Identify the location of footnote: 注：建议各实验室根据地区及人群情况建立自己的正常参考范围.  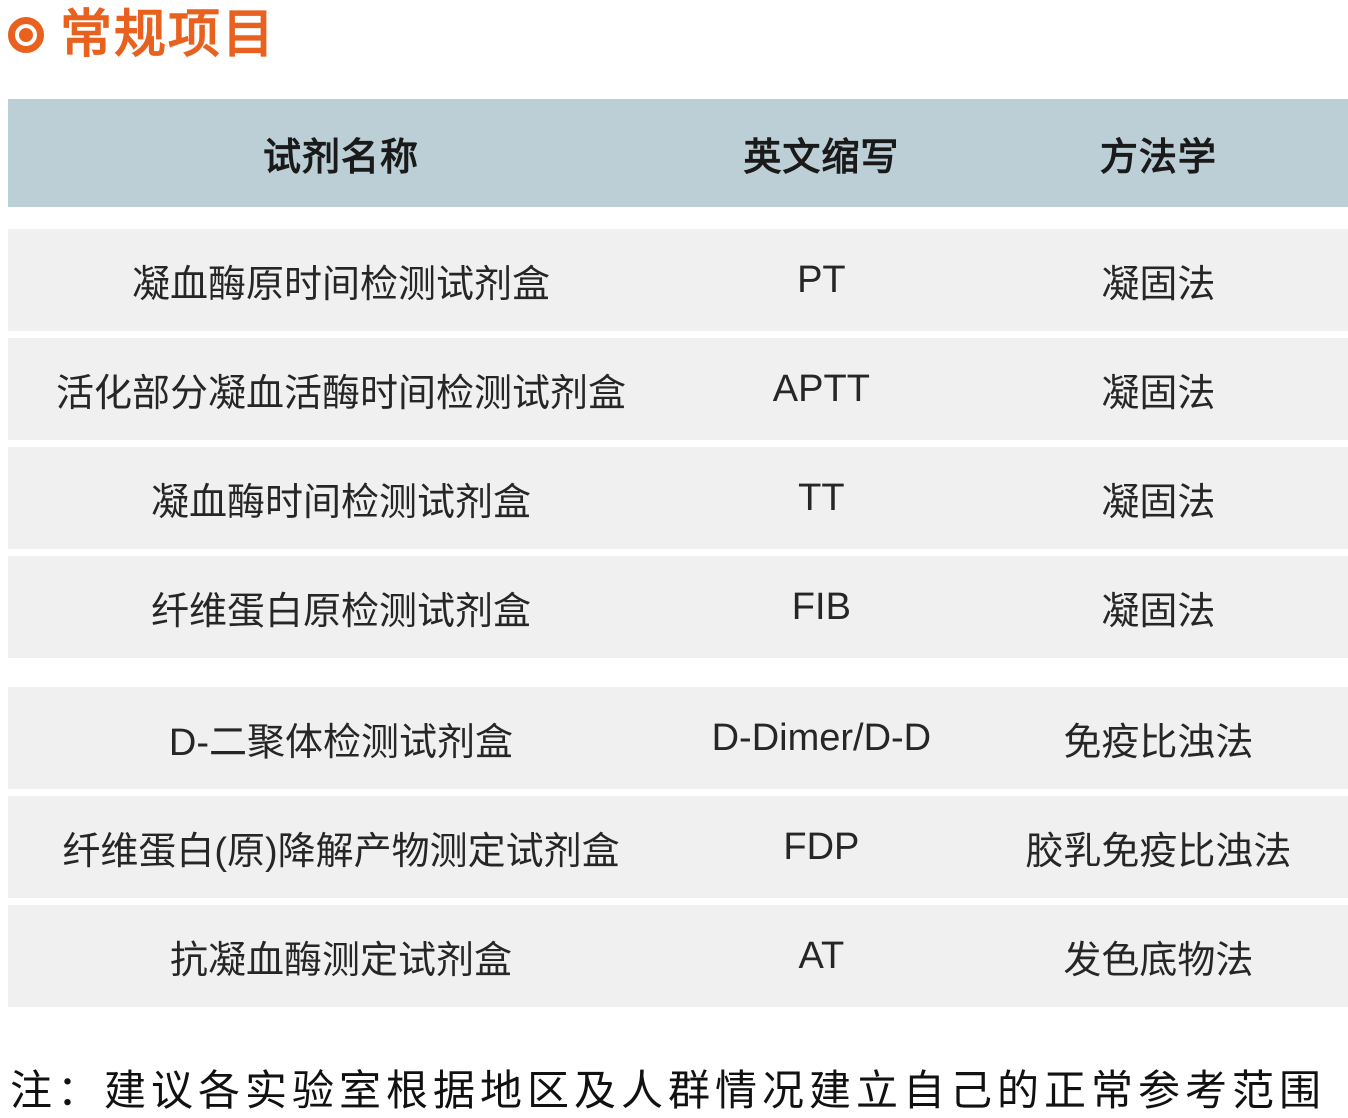
(668, 1092).